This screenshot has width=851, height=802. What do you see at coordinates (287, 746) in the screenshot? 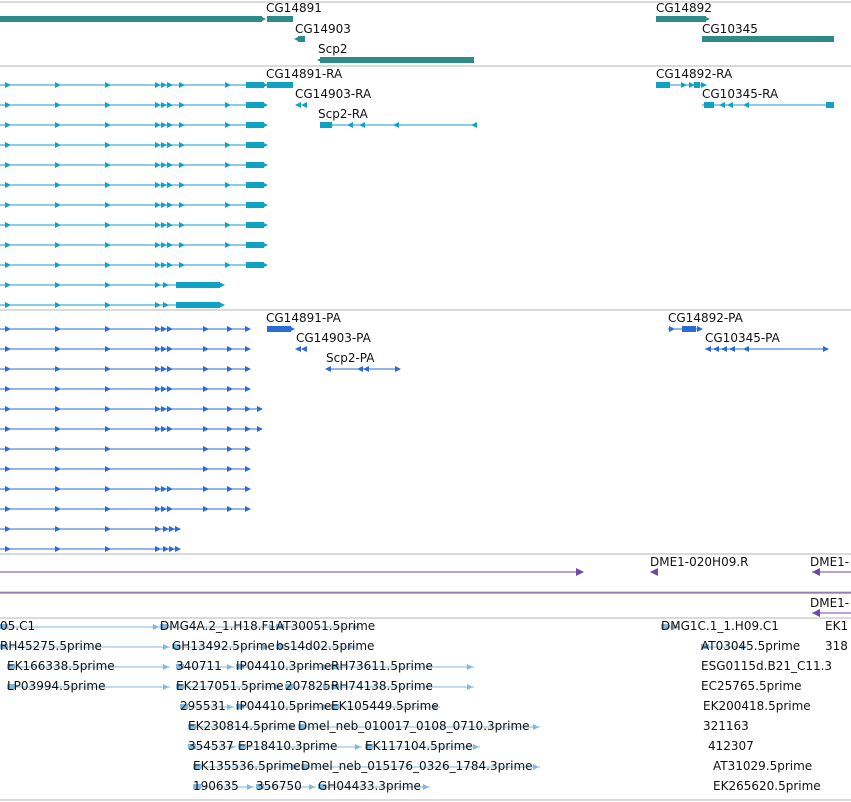
I see `est-label: EP18410.3prime` at bounding box center [287, 746].